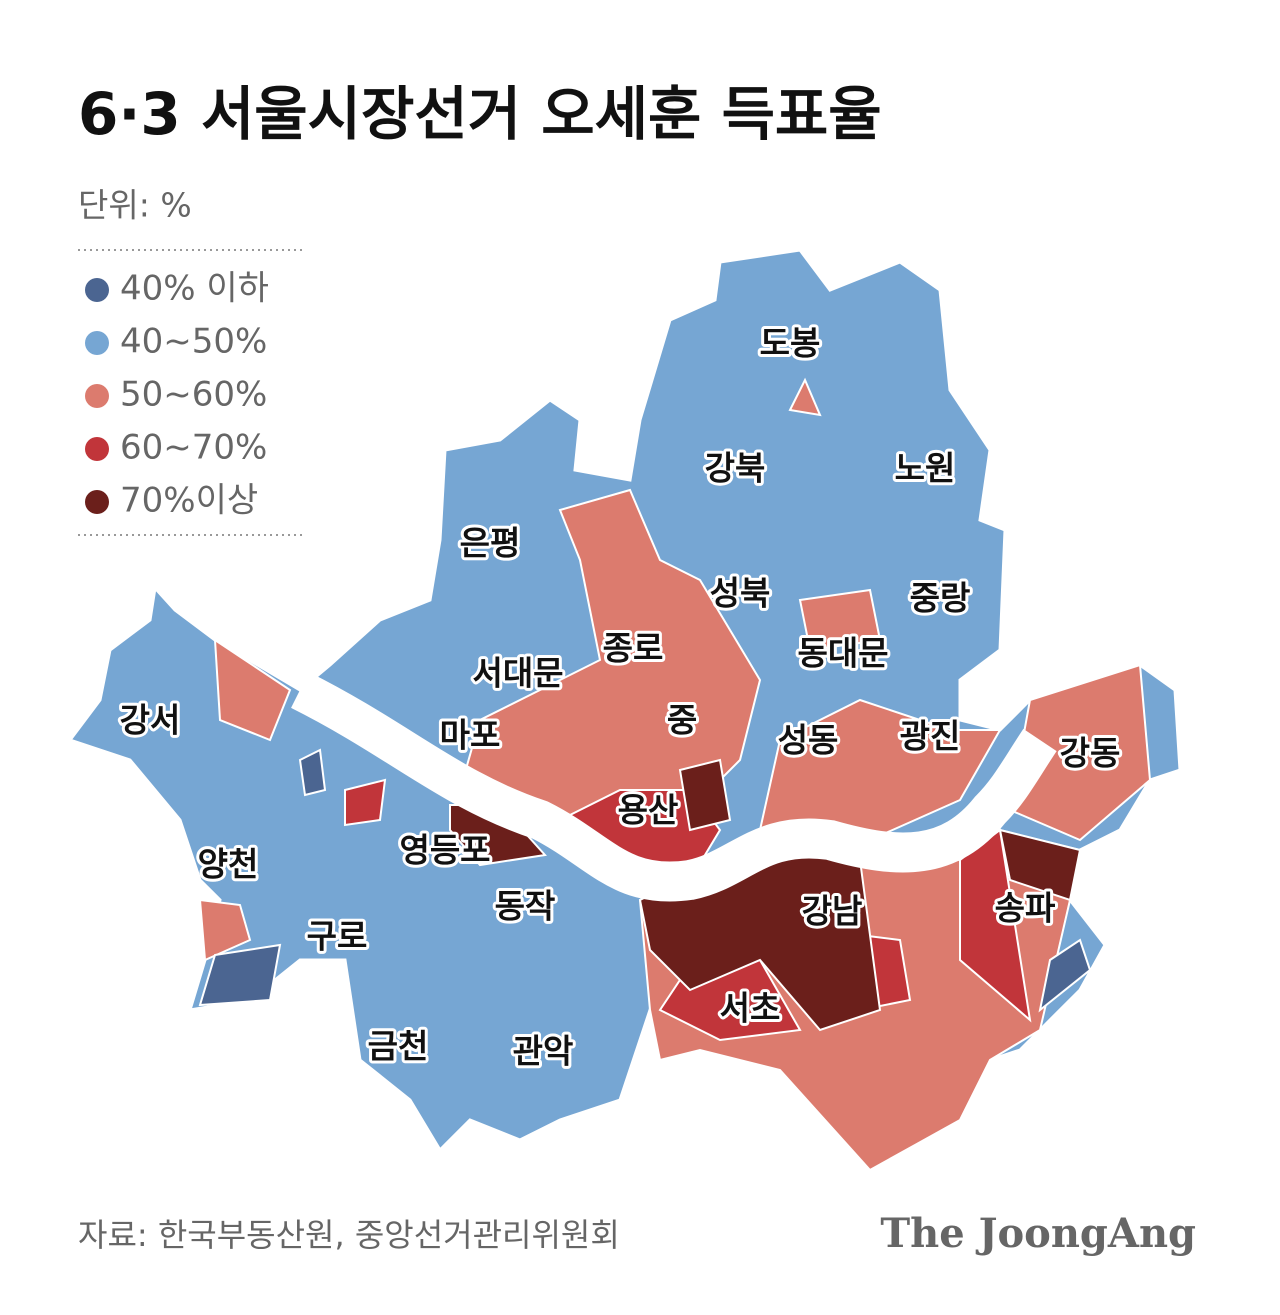 The height and width of the screenshot is (1315, 1280). Describe the element at coordinates (150, 720) in the screenshot. I see `district-label: 강서` at that location.